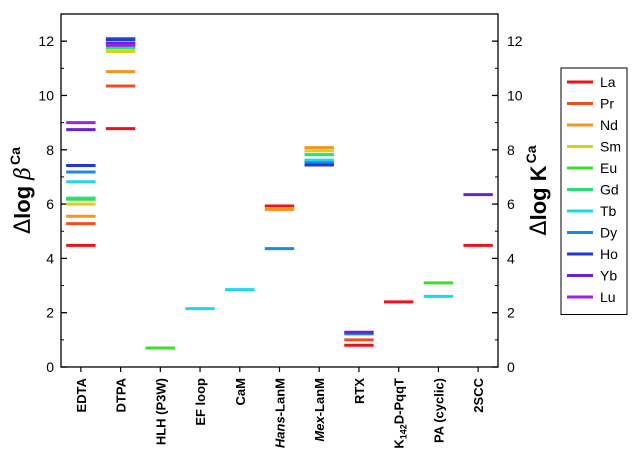 The image size is (635, 460). What do you see at coordinates (511, 367) in the screenshot?
I see `y-right-tick-label: 0` at bounding box center [511, 367].